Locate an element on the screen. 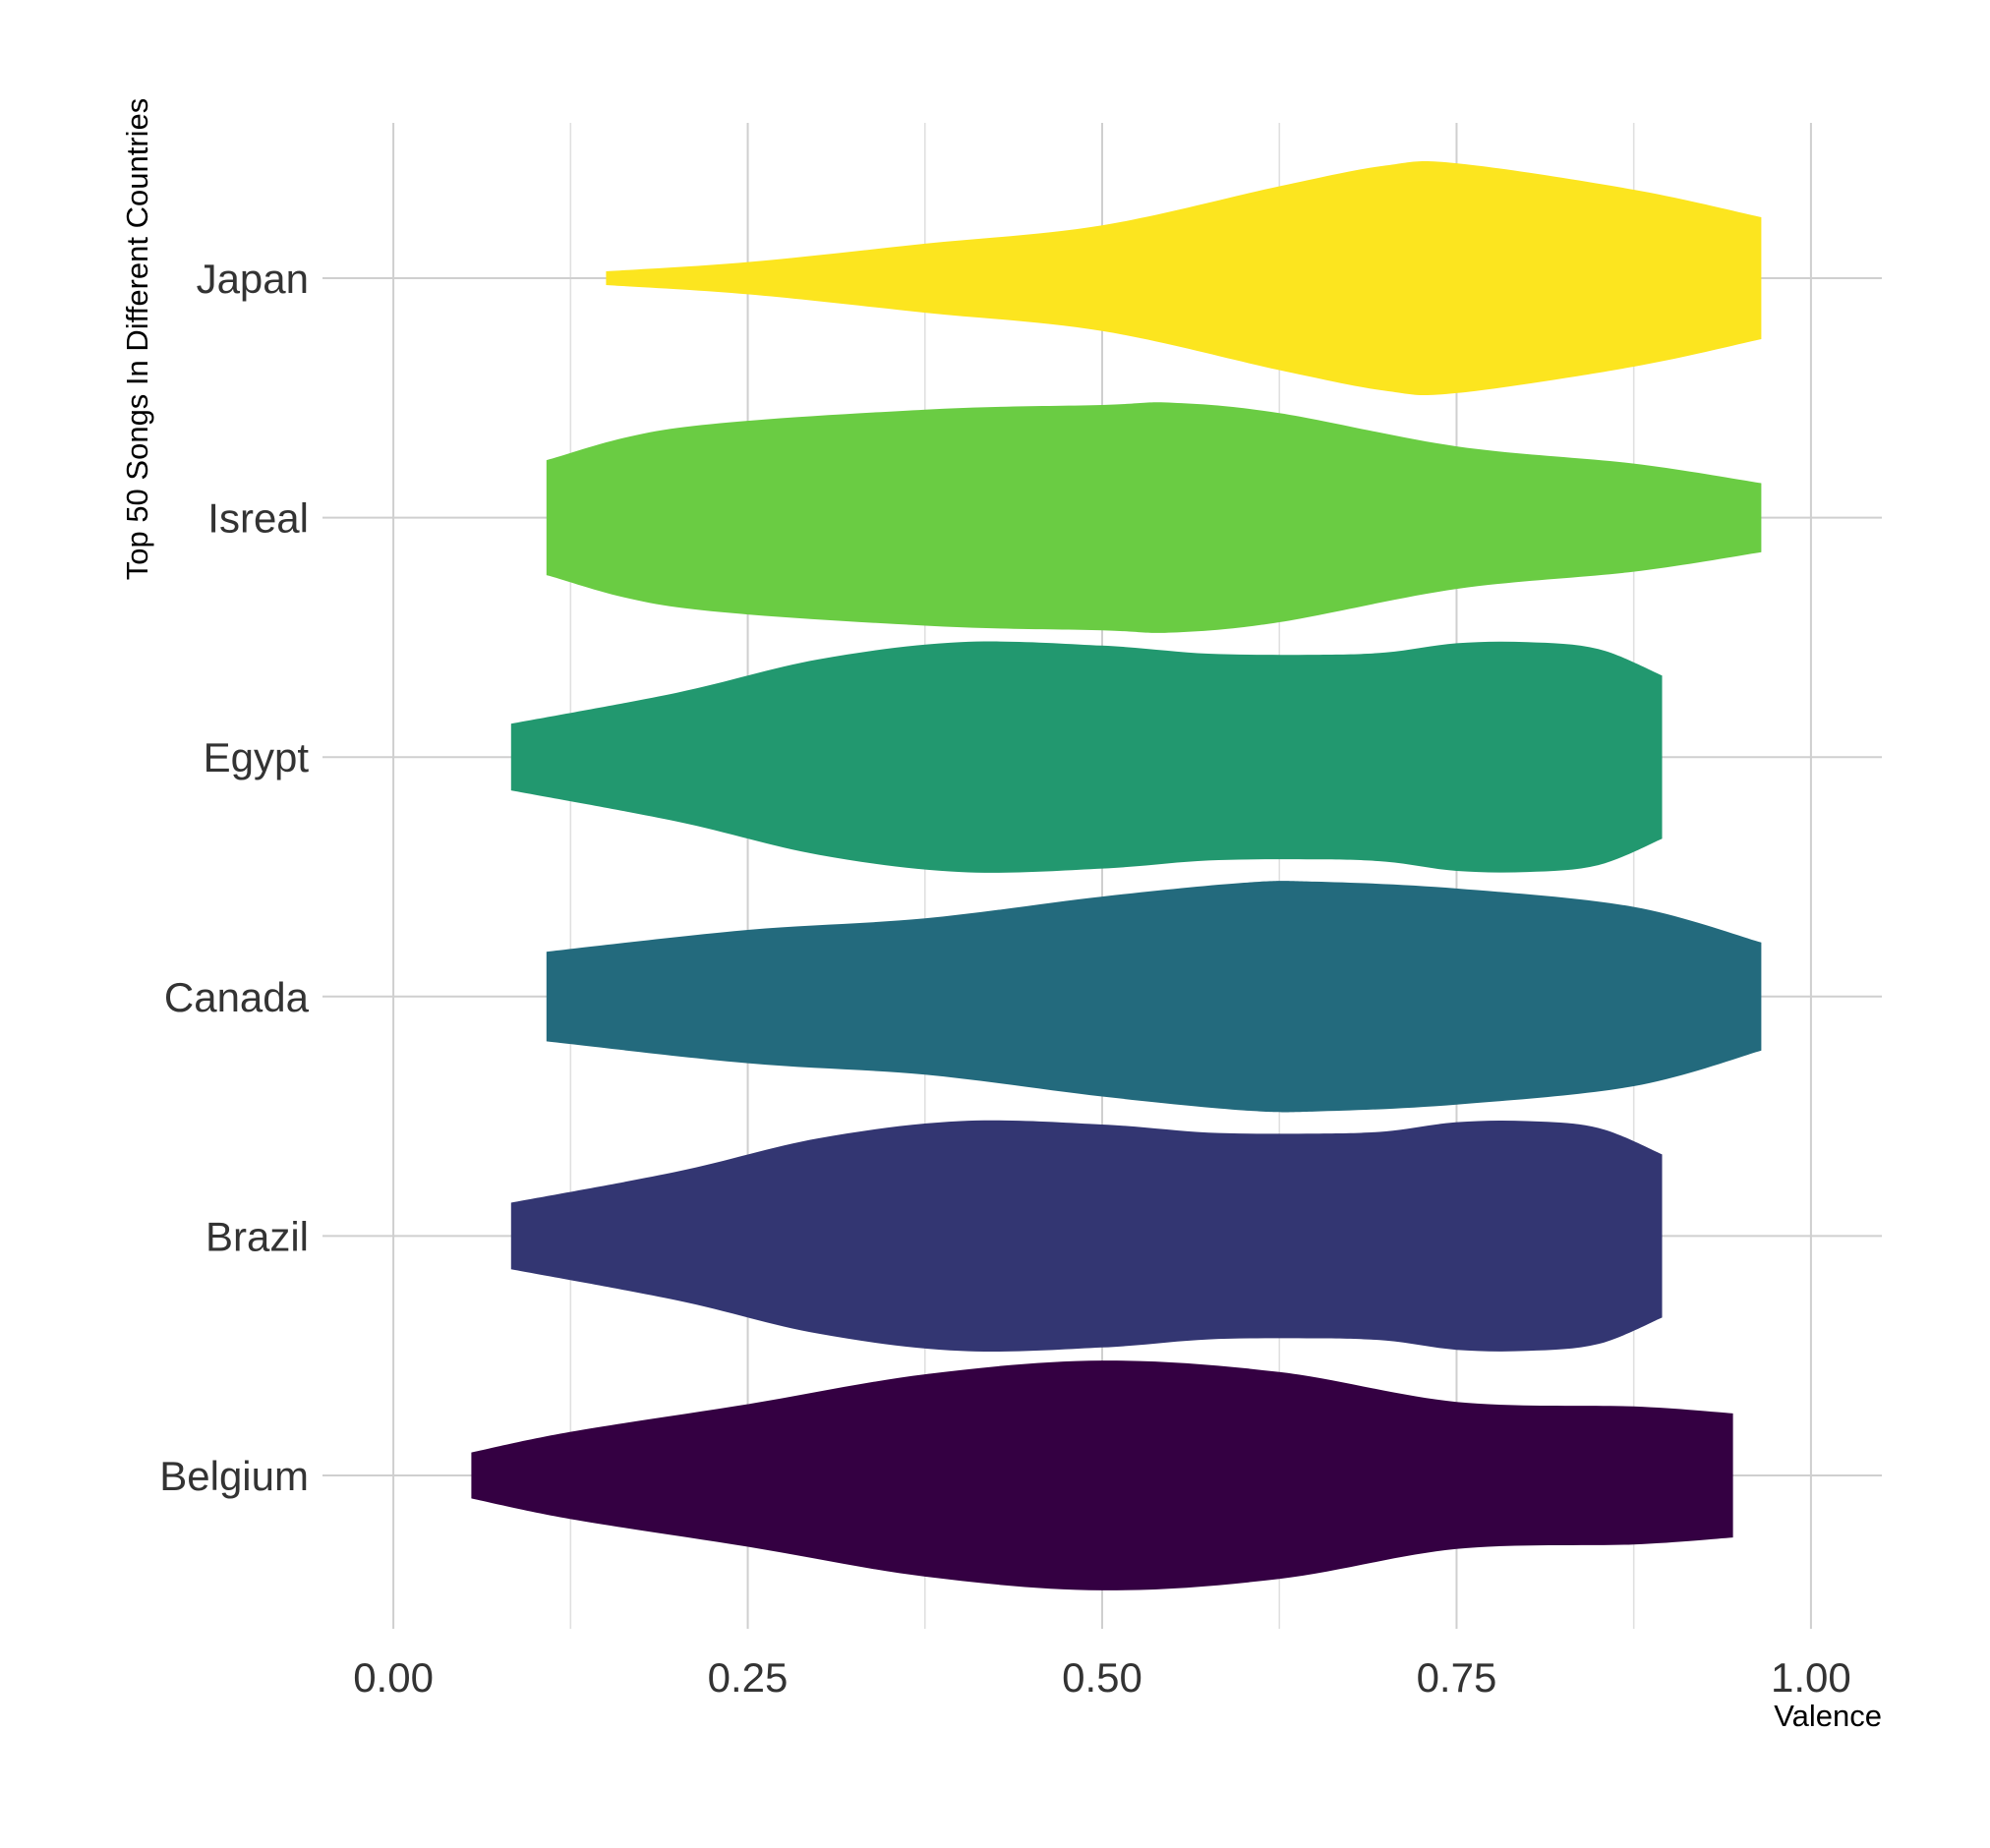  y-tick-label-egypt: Egypt is located at coordinates (257, 757).